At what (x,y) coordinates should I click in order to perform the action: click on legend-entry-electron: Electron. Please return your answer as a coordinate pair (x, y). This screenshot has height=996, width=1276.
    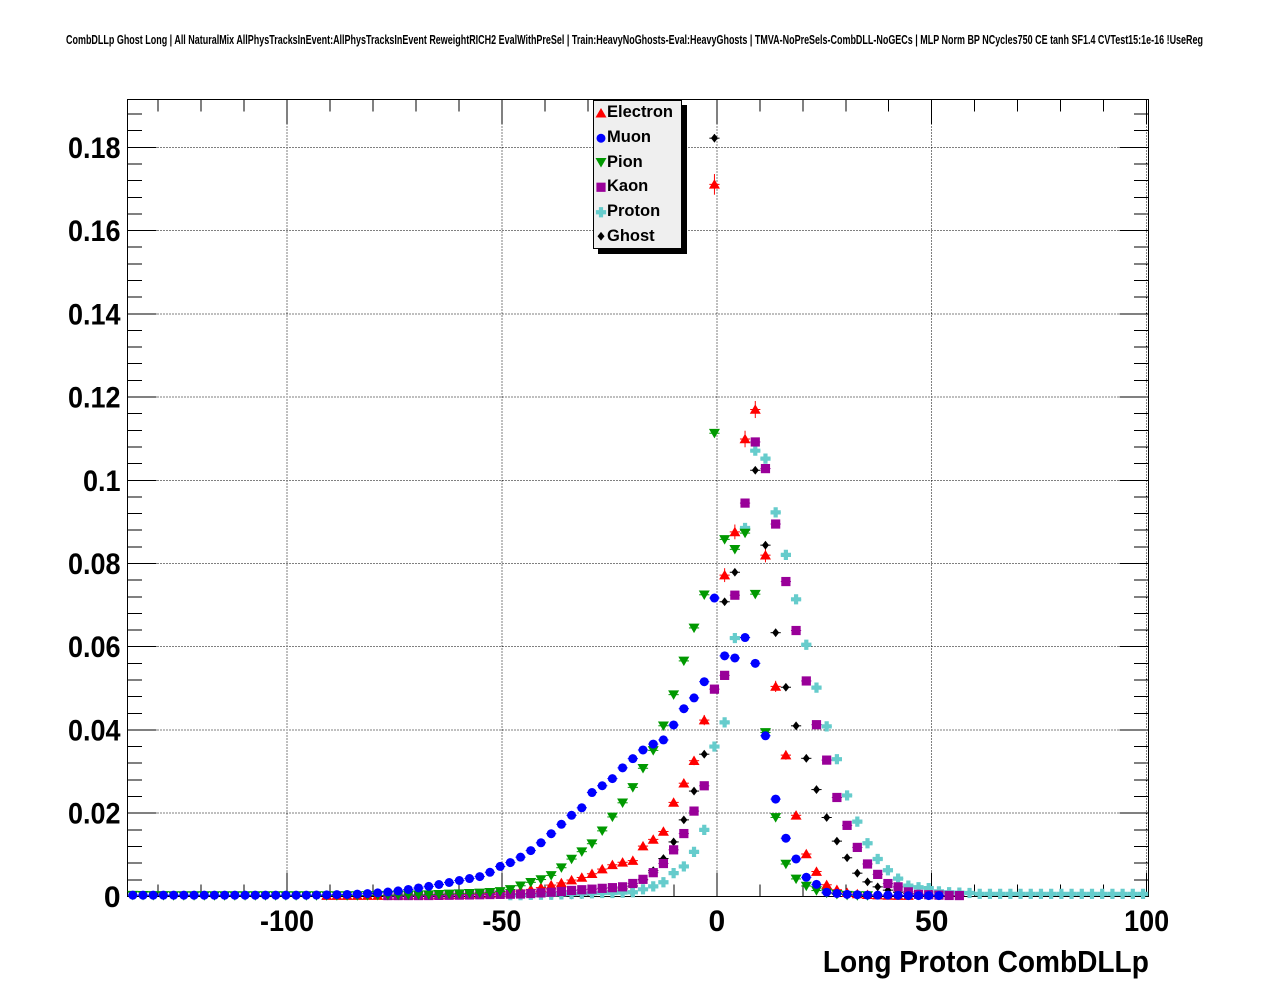
    Looking at the image, I should click on (637, 113).